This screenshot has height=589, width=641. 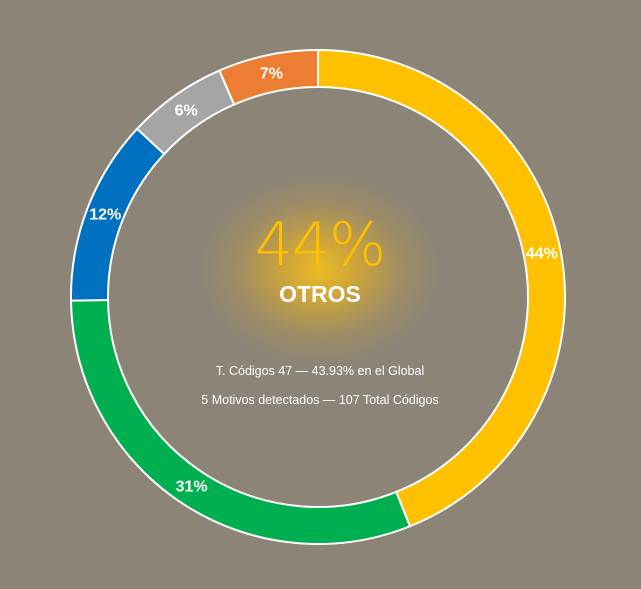 I want to click on slice-label-2: 31%, so click(x=192, y=486).